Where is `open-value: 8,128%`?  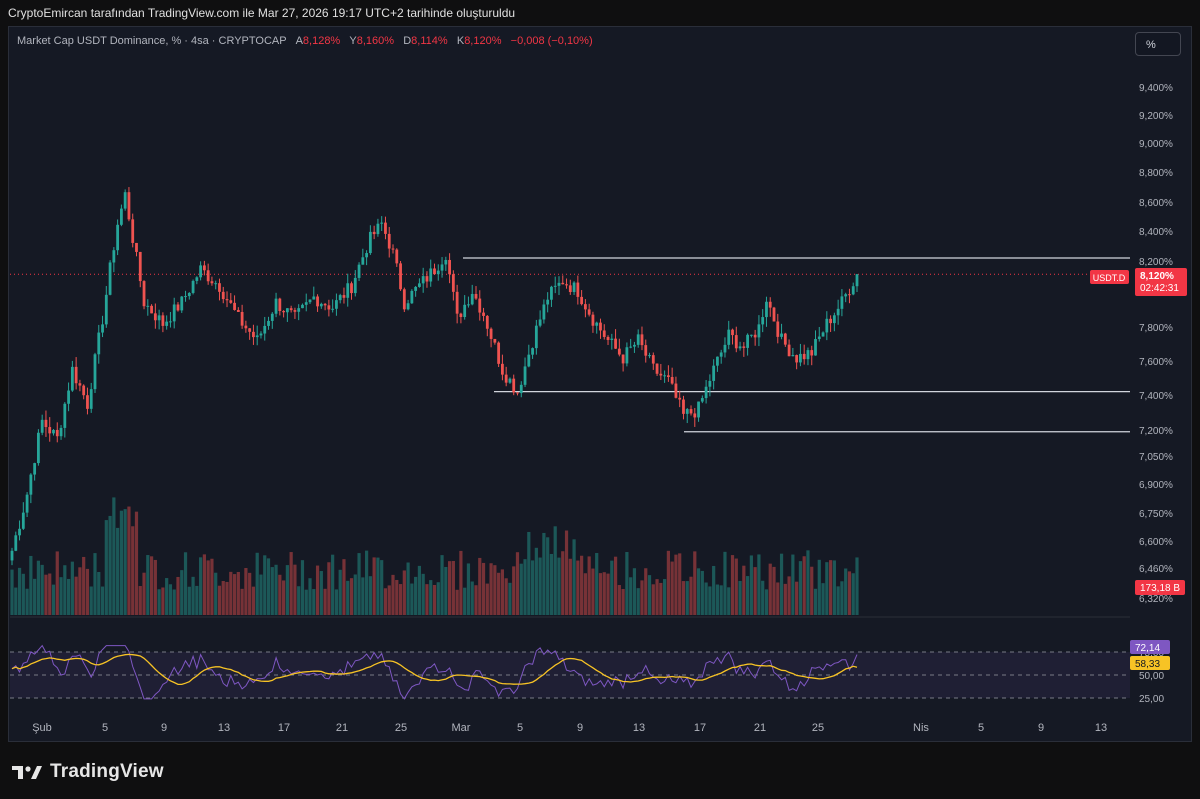 open-value: 8,128% is located at coordinates (321, 41).